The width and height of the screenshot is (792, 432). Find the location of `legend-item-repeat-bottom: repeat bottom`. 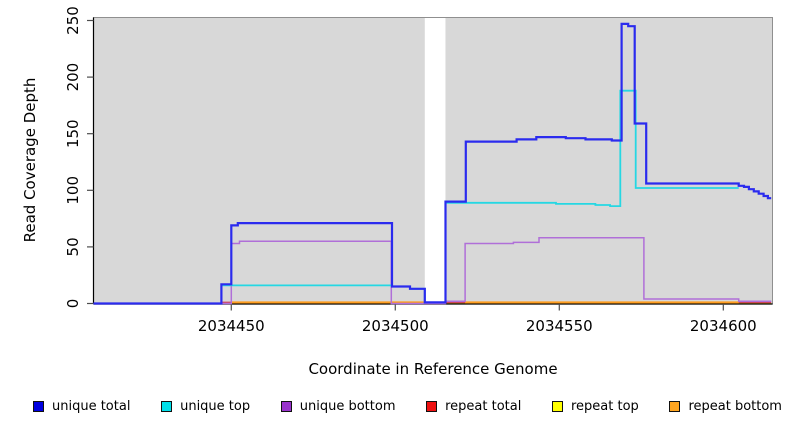

legend-item-repeat-bottom: repeat bottom is located at coordinates (725, 406).